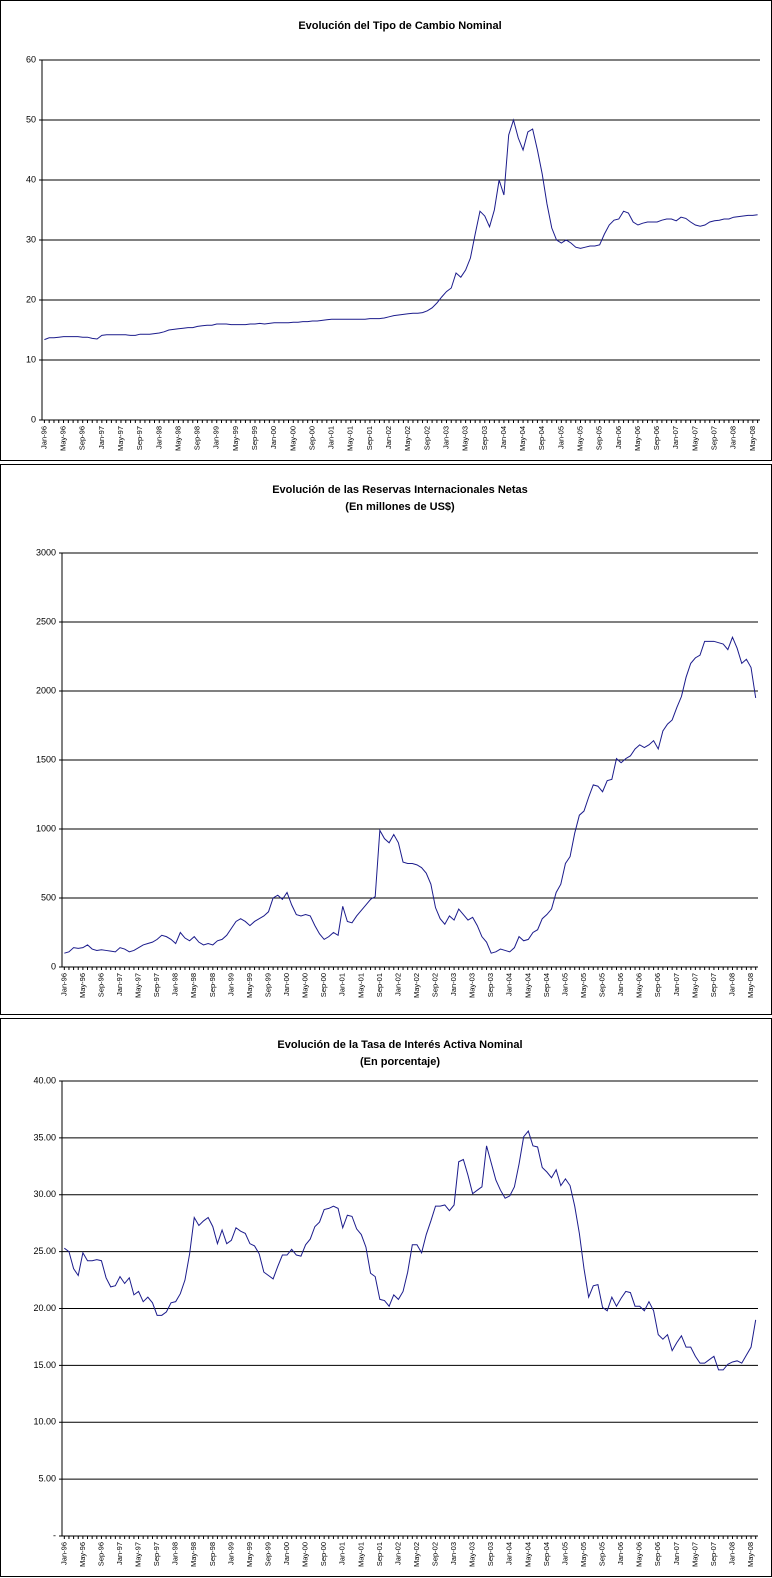 The image size is (772, 1578). Describe the element at coordinates (292, 438) in the screenshot. I see `x-tick-label: May-00` at that location.